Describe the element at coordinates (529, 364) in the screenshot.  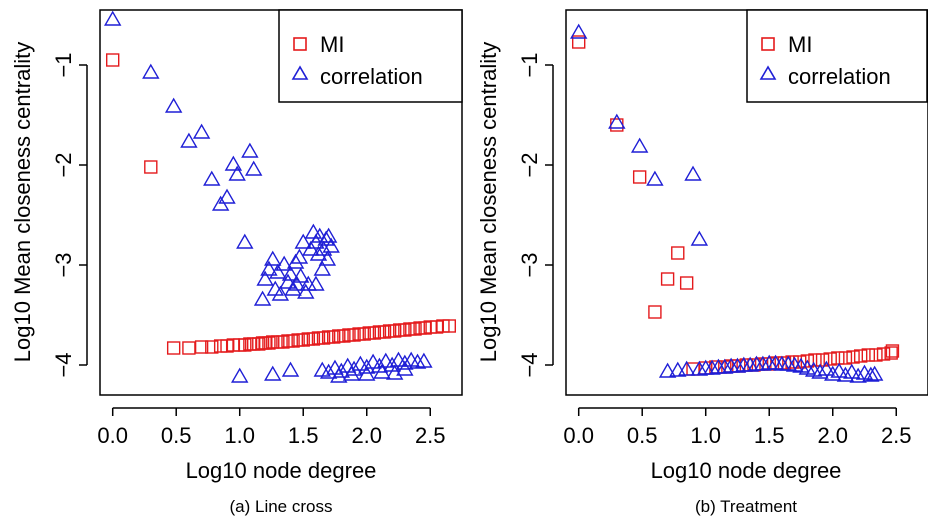
I see `y-tick-label: −4` at that location.